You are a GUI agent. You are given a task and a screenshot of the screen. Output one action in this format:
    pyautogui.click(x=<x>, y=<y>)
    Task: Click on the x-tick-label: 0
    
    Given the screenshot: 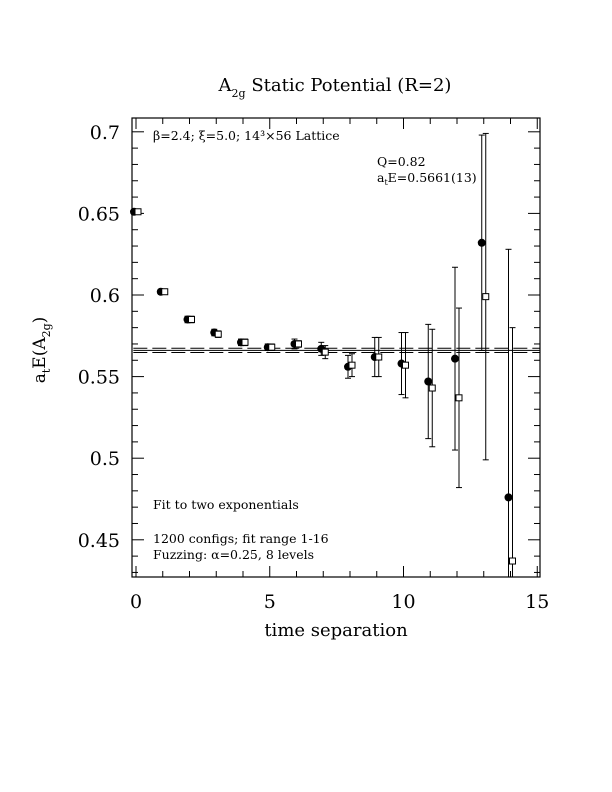 What is the action you would take?
    pyautogui.click(x=136, y=602)
    